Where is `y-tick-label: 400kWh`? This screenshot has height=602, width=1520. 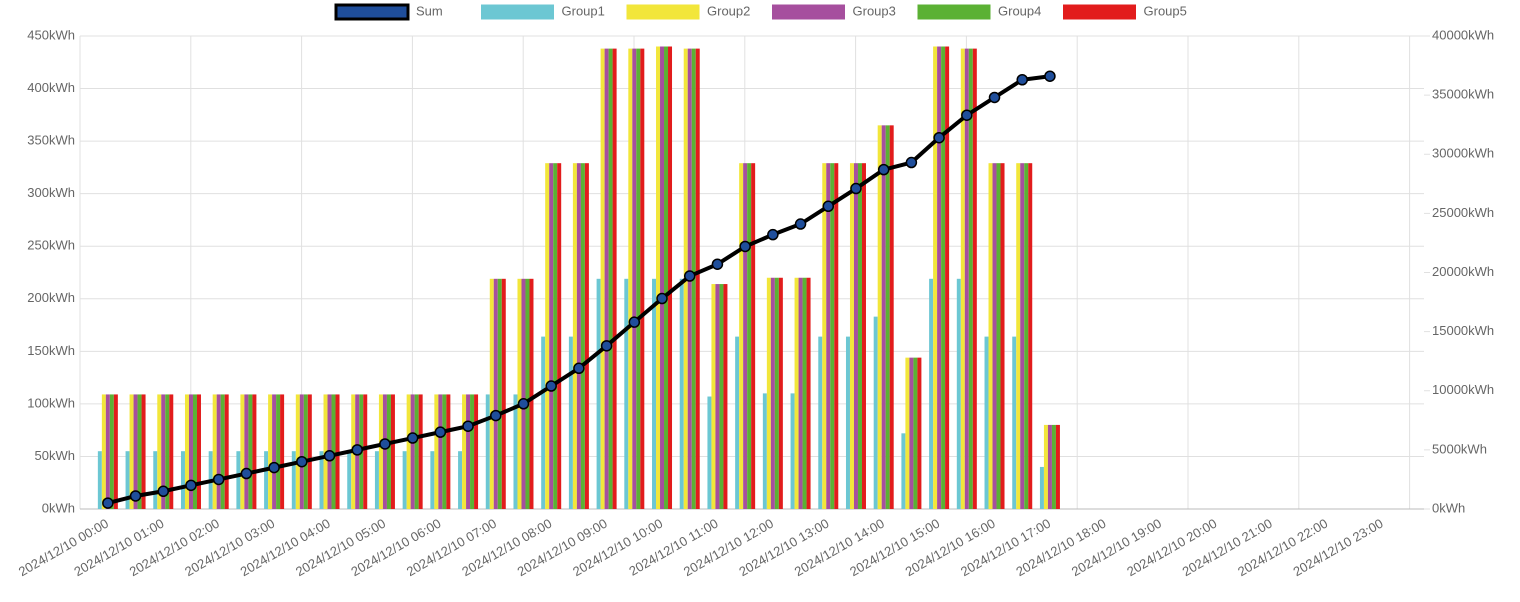 y-tick-label: 400kWh is located at coordinates (51, 87).